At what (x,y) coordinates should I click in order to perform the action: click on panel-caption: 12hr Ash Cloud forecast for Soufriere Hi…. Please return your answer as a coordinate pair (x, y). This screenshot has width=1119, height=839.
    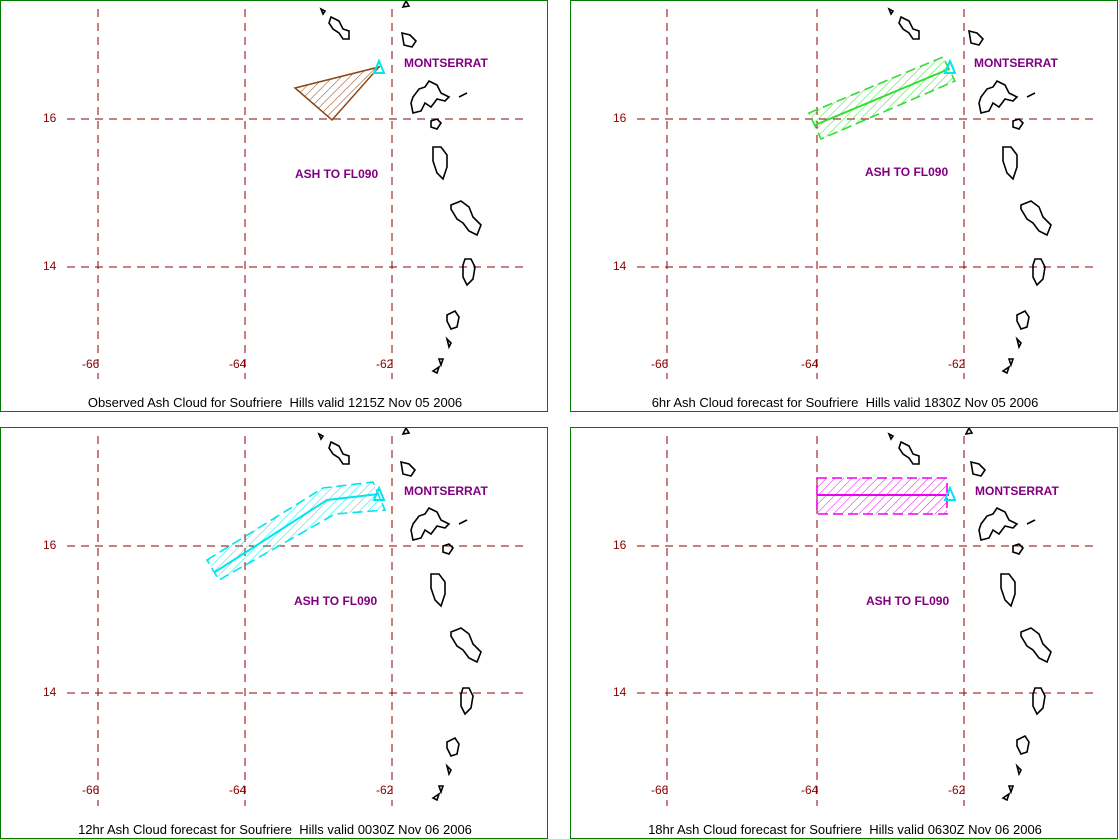
    Looking at the image, I should click on (275, 829).